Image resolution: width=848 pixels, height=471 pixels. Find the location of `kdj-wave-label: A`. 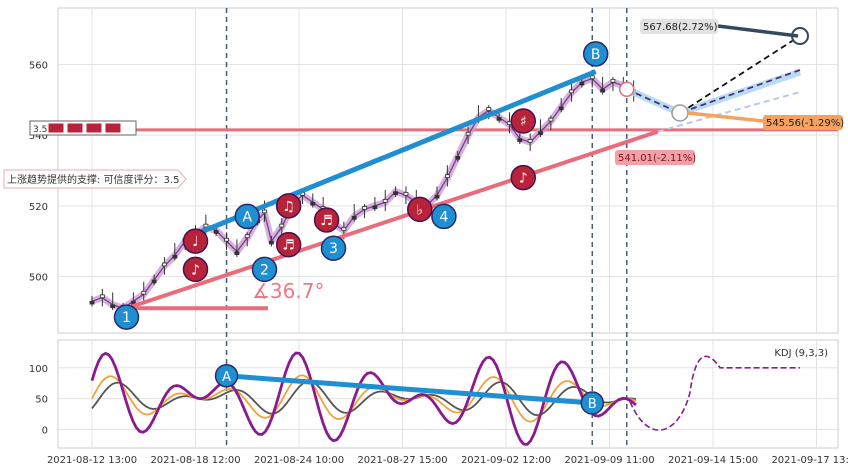

kdj-wave-label: A is located at coordinates (226, 377).